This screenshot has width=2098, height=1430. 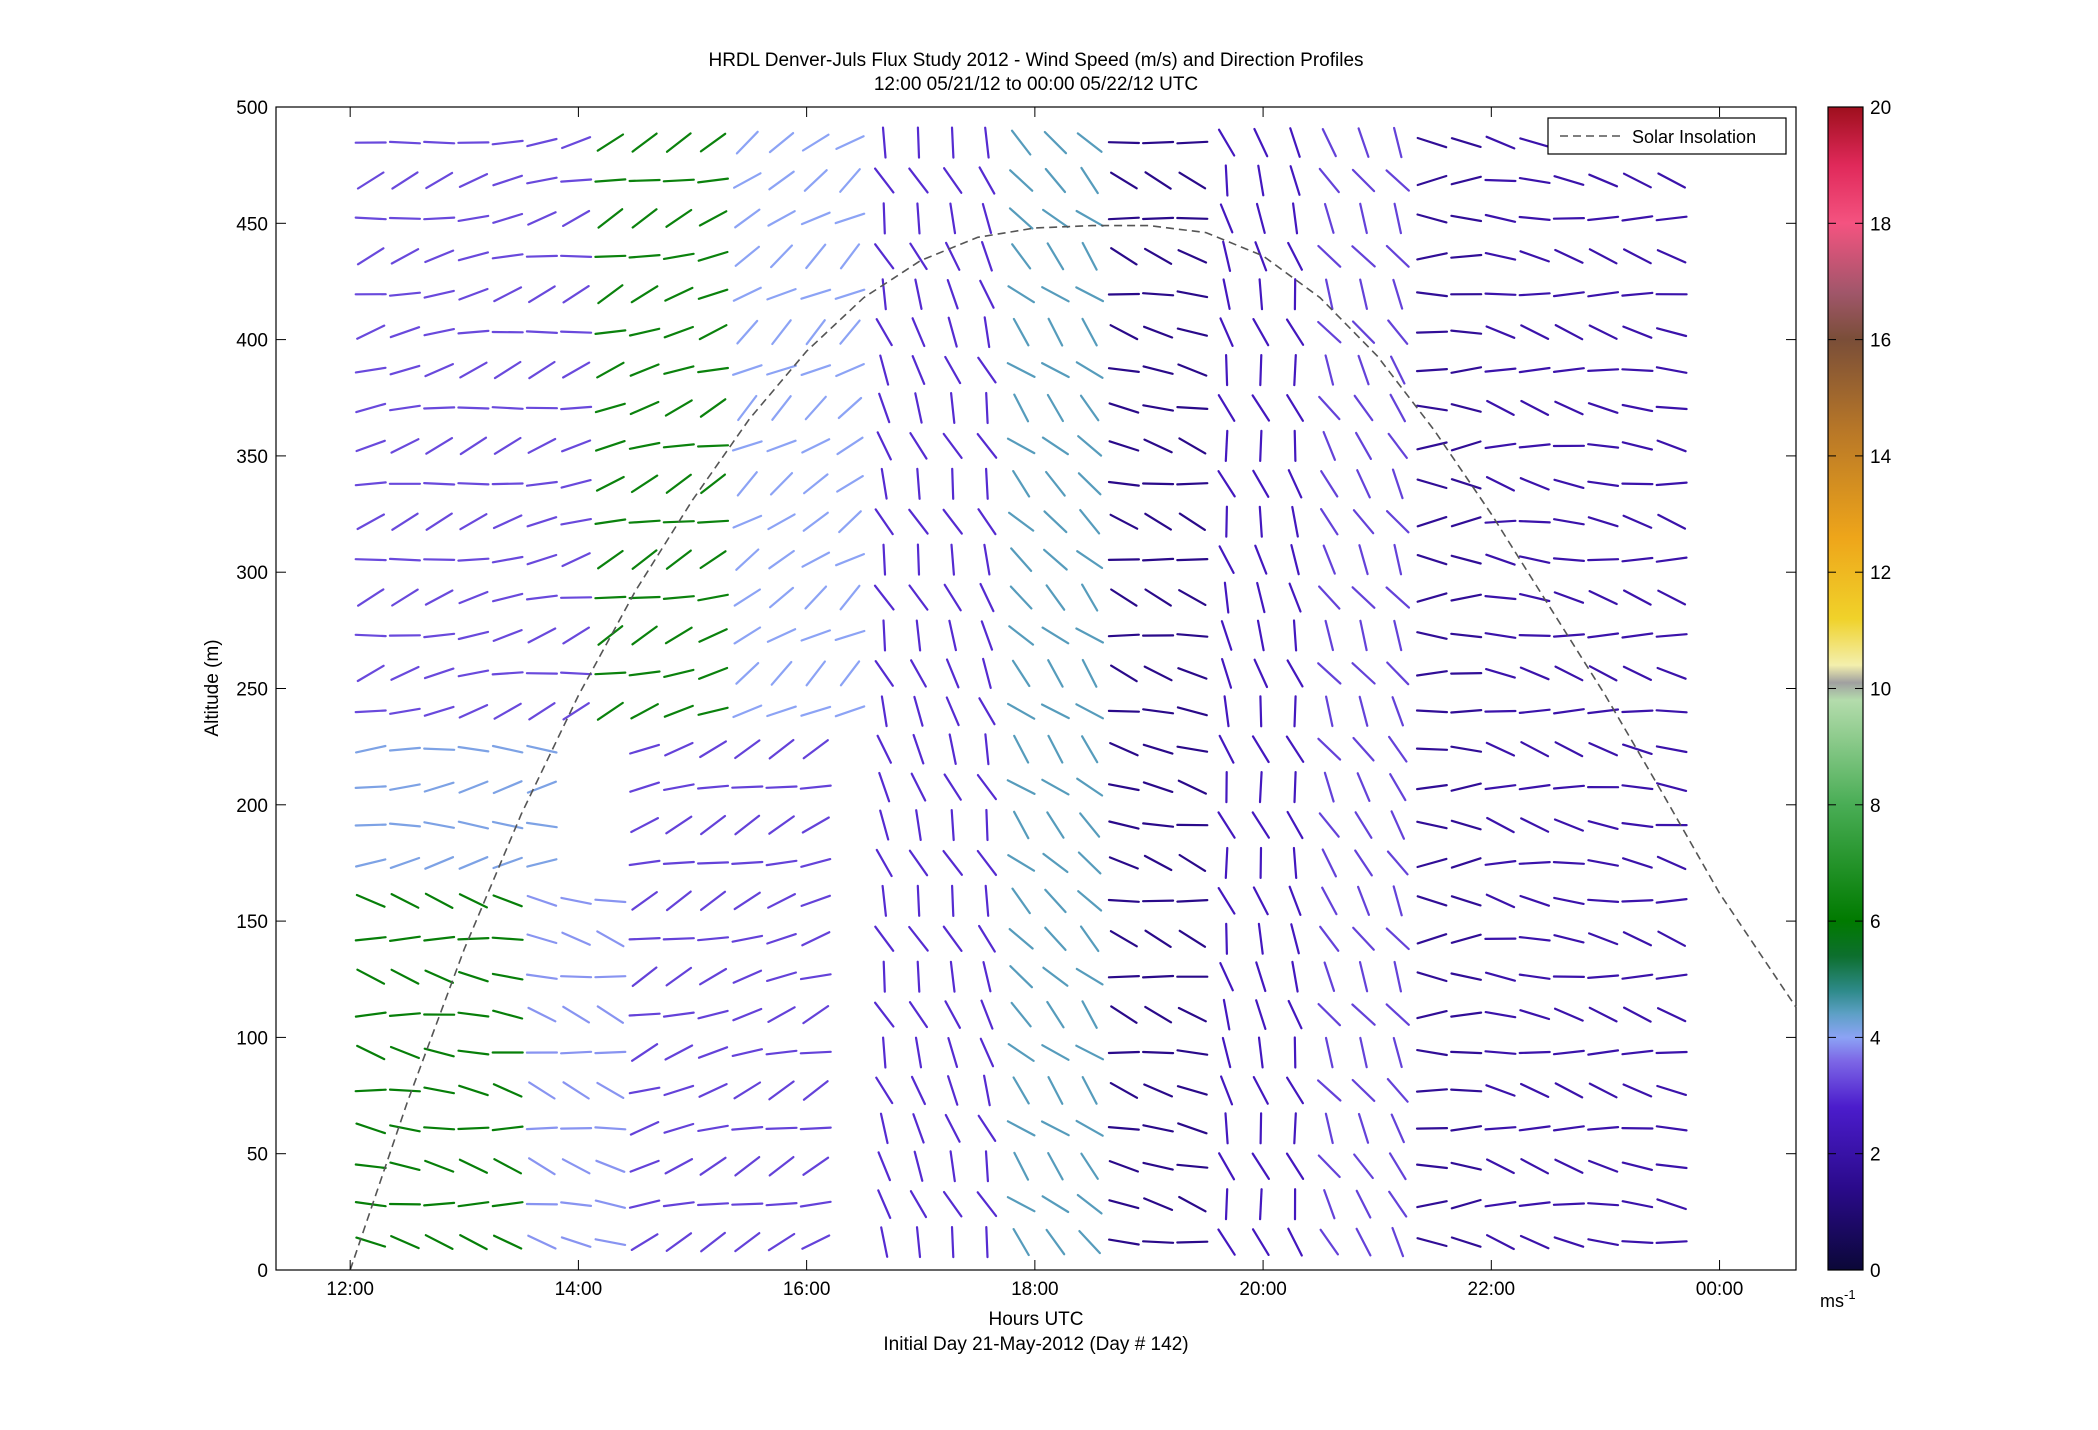 What do you see at coordinates (252, 108) in the screenshot?
I see `y-tick-label: 500` at bounding box center [252, 108].